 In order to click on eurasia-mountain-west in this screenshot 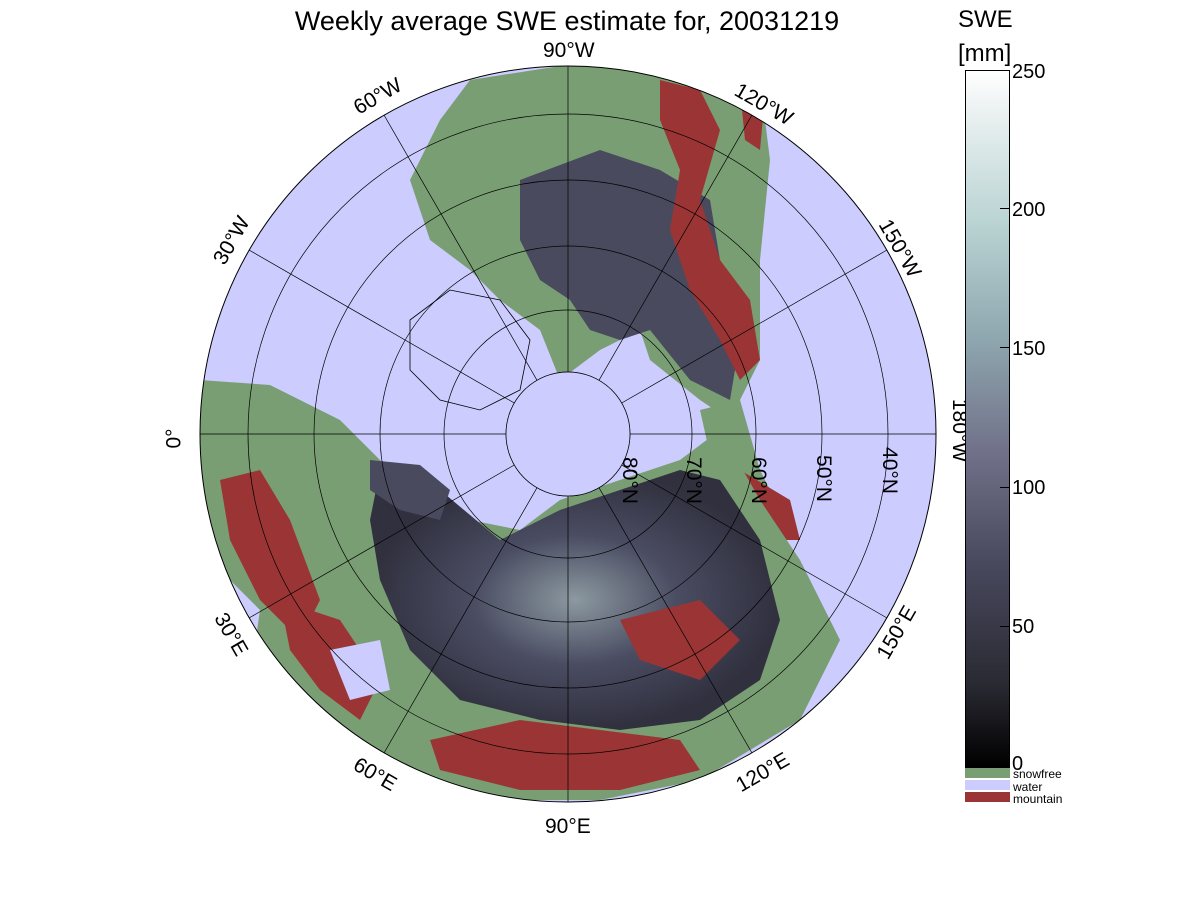, I will do `click(270, 555)`.